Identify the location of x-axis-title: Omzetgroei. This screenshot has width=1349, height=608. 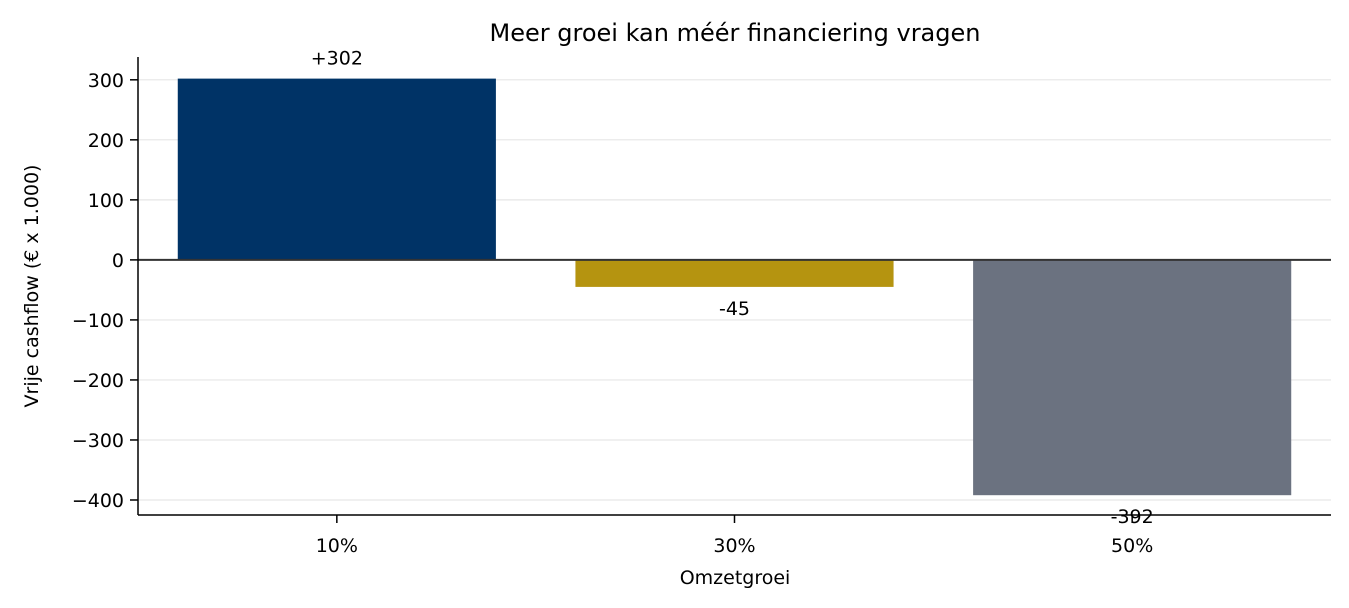
(735, 578).